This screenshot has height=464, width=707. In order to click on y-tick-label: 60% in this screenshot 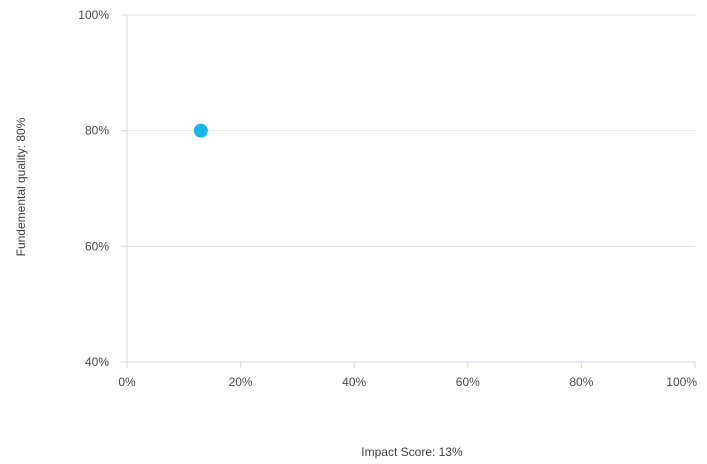, I will do `click(97, 246)`.